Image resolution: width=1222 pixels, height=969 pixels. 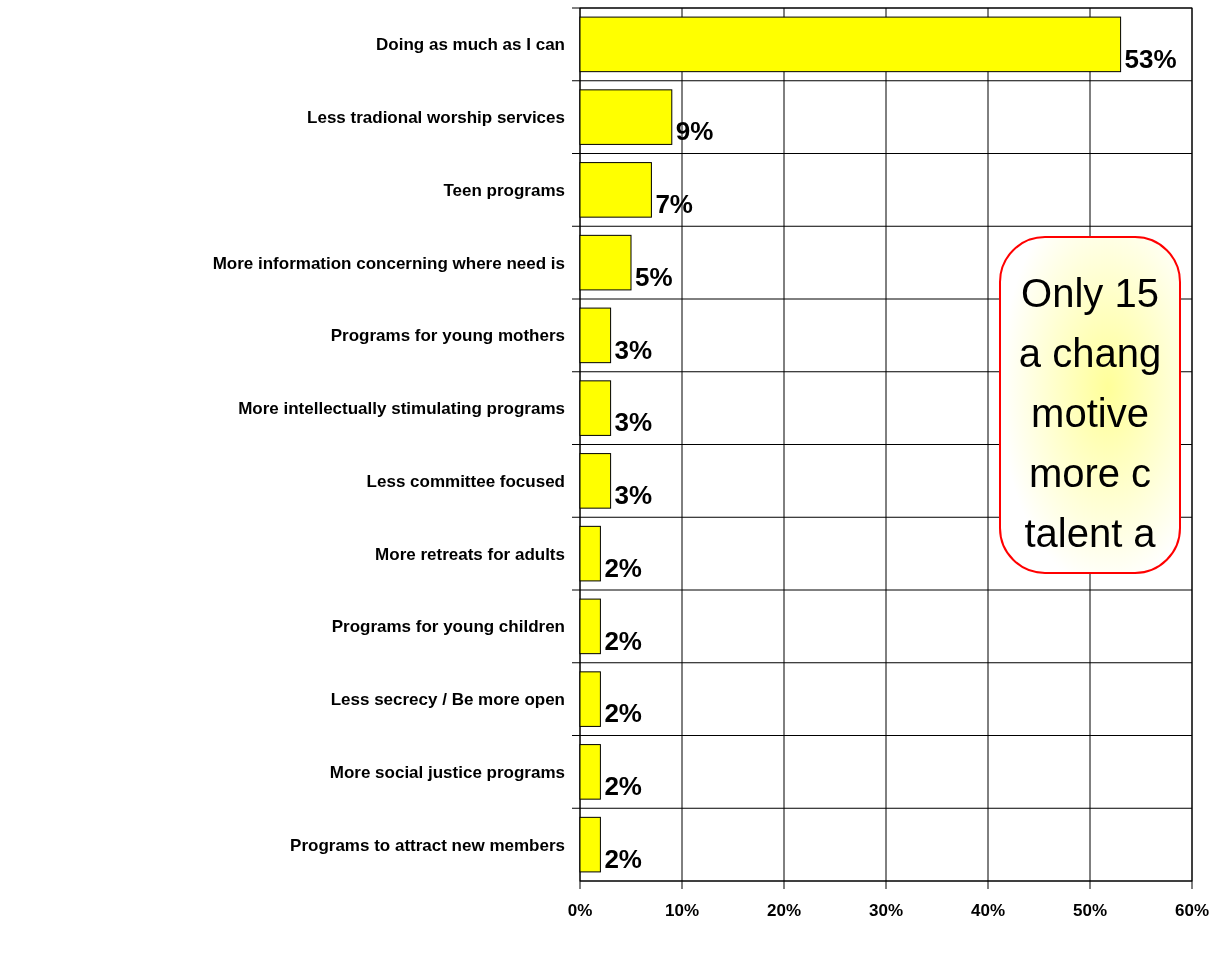 What do you see at coordinates (988, 910) in the screenshot?
I see `x-tick-label: 40%` at bounding box center [988, 910].